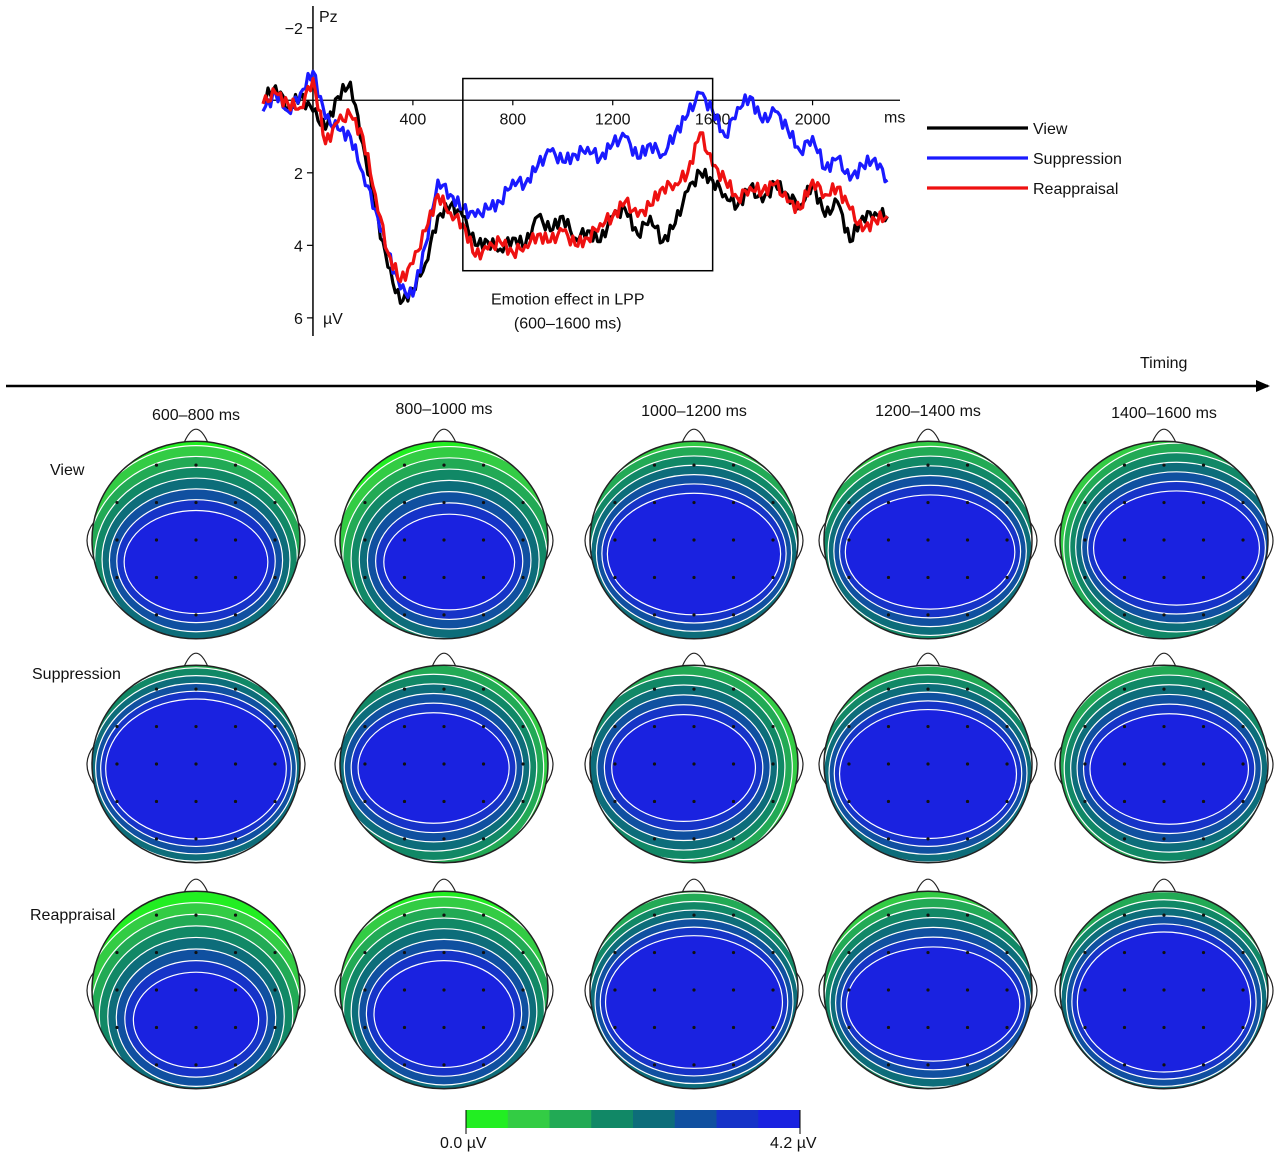 The image size is (1286, 1155). What do you see at coordinates (568, 324) in the screenshot?
I see `lpp-window-label-line2: (600–1600 ms)` at bounding box center [568, 324].